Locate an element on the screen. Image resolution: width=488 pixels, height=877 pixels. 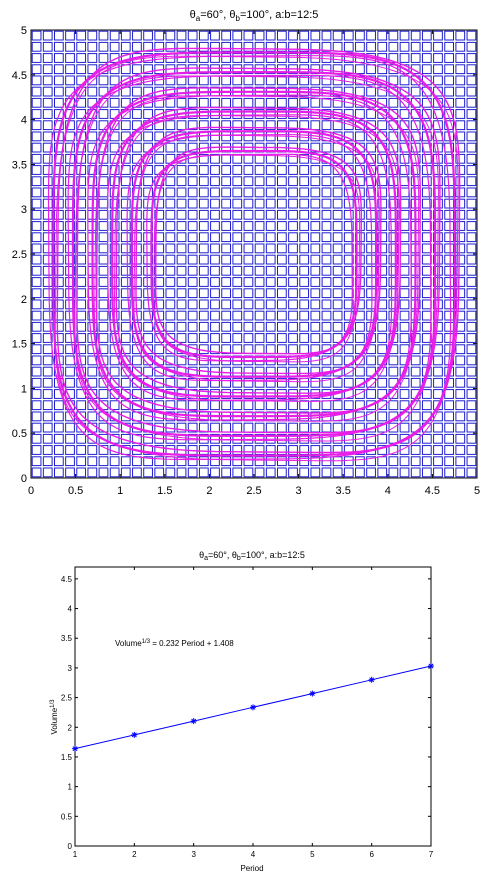
x-tick-label: 2 is located at coordinates (209, 491).